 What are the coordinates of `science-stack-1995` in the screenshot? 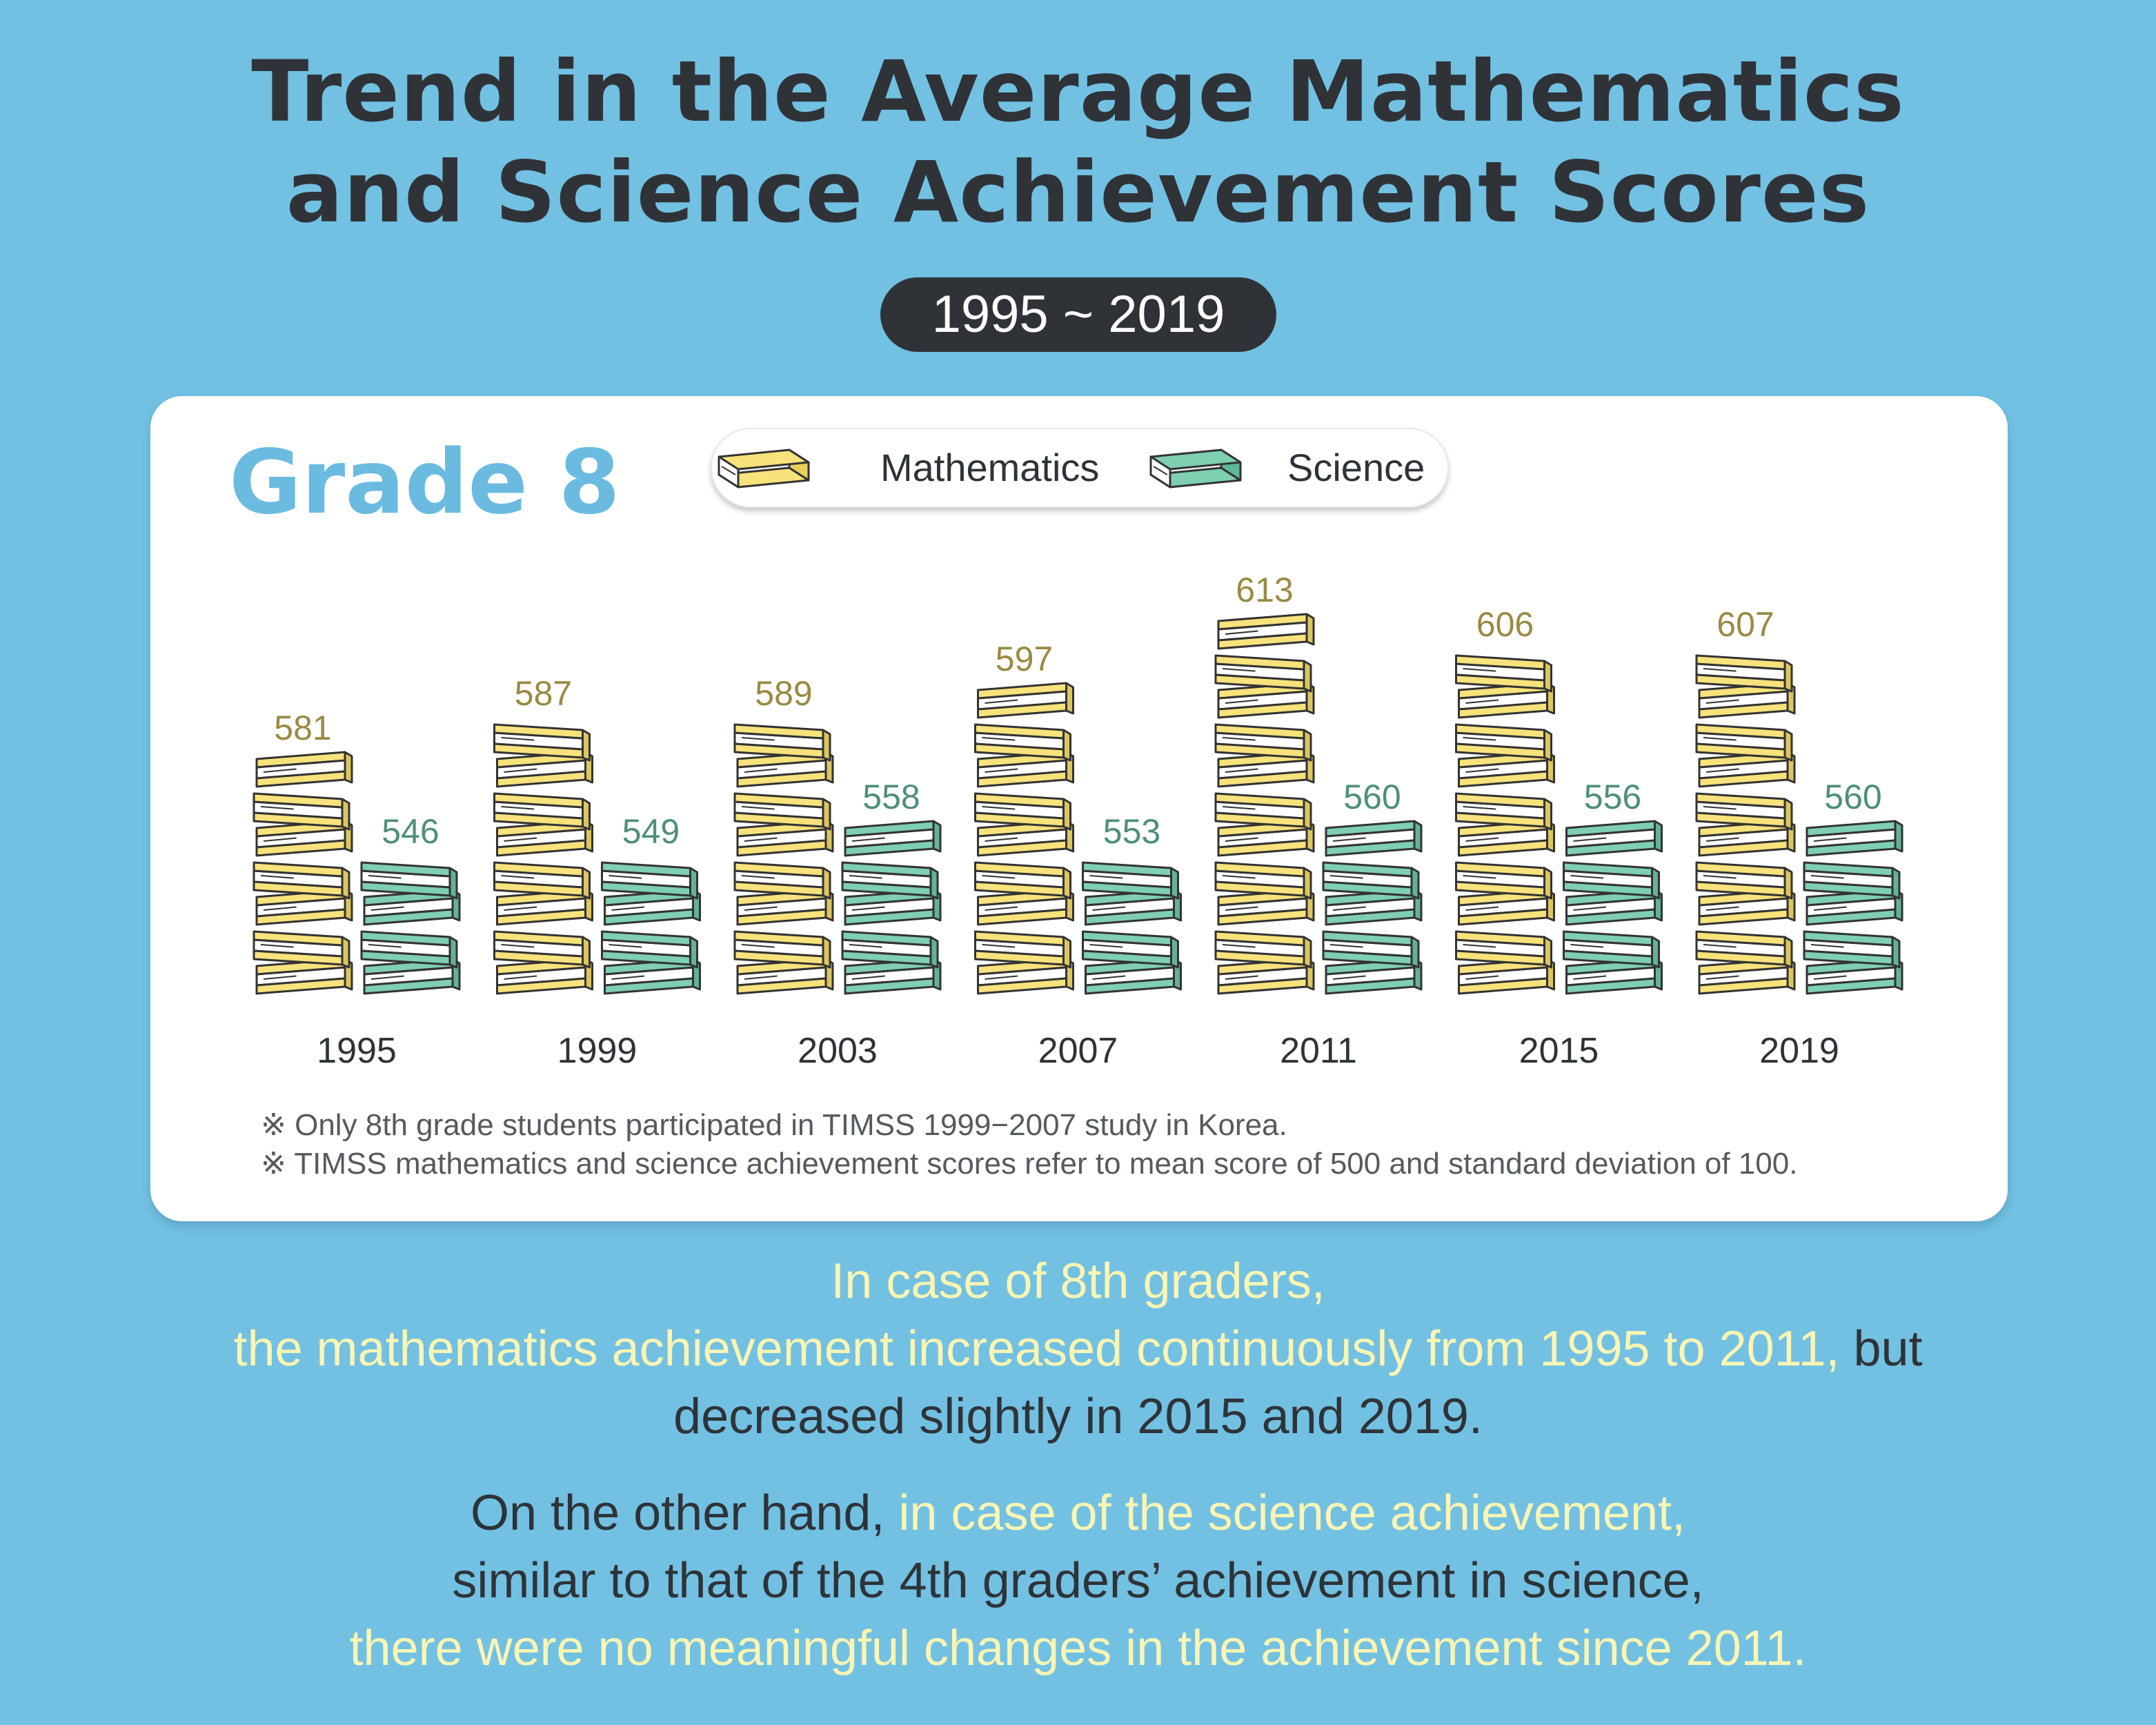 It's located at (410, 928).